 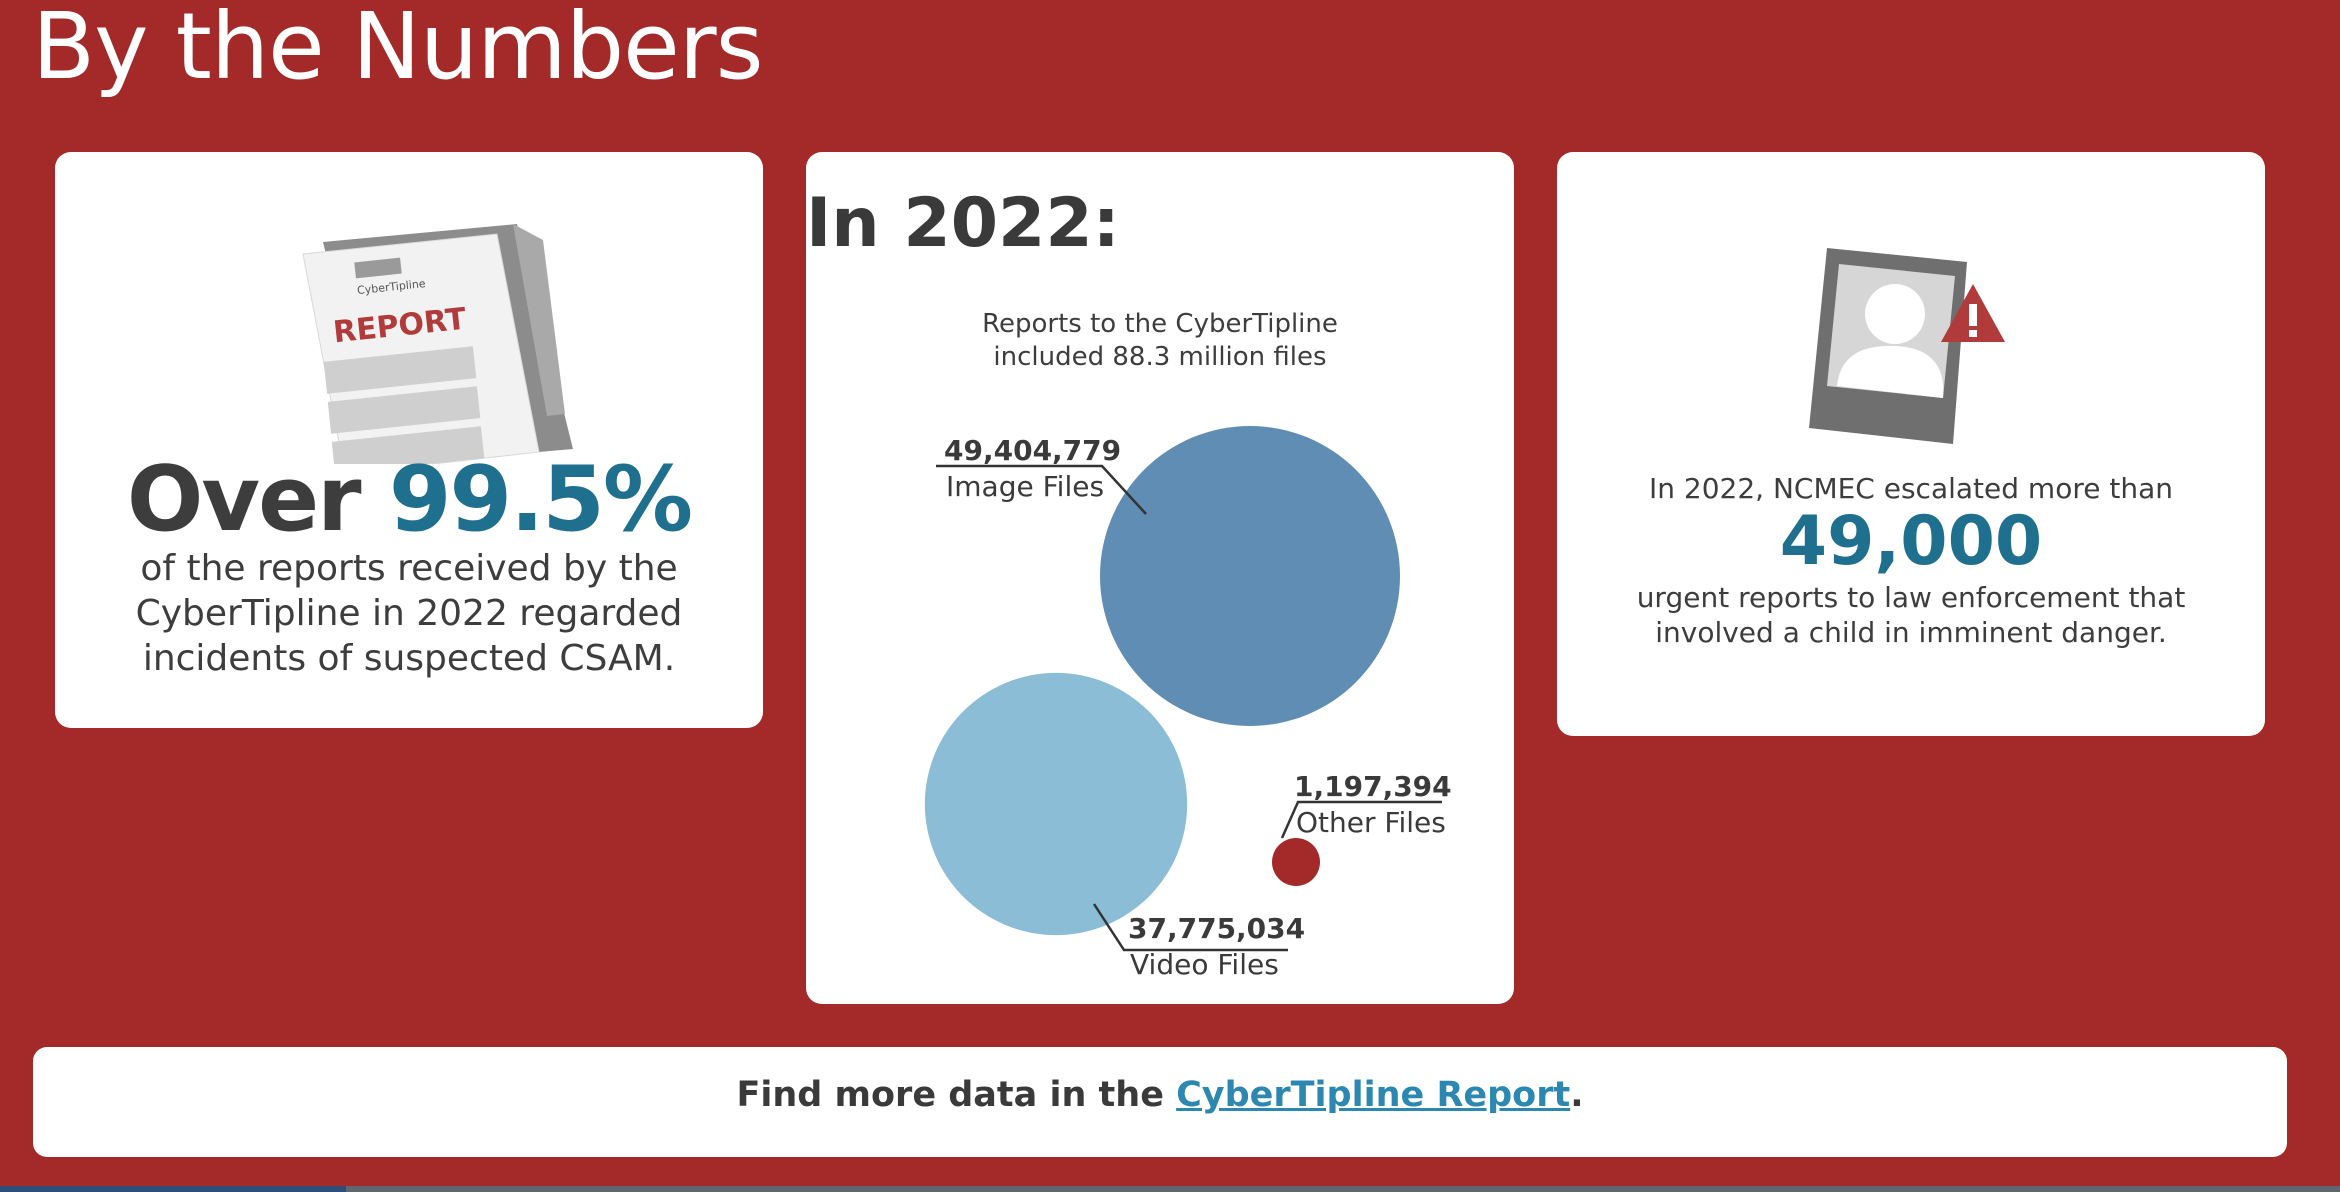 What do you see at coordinates (1577, 1095) in the screenshot?
I see `banner-suffix: .` at bounding box center [1577, 1095].